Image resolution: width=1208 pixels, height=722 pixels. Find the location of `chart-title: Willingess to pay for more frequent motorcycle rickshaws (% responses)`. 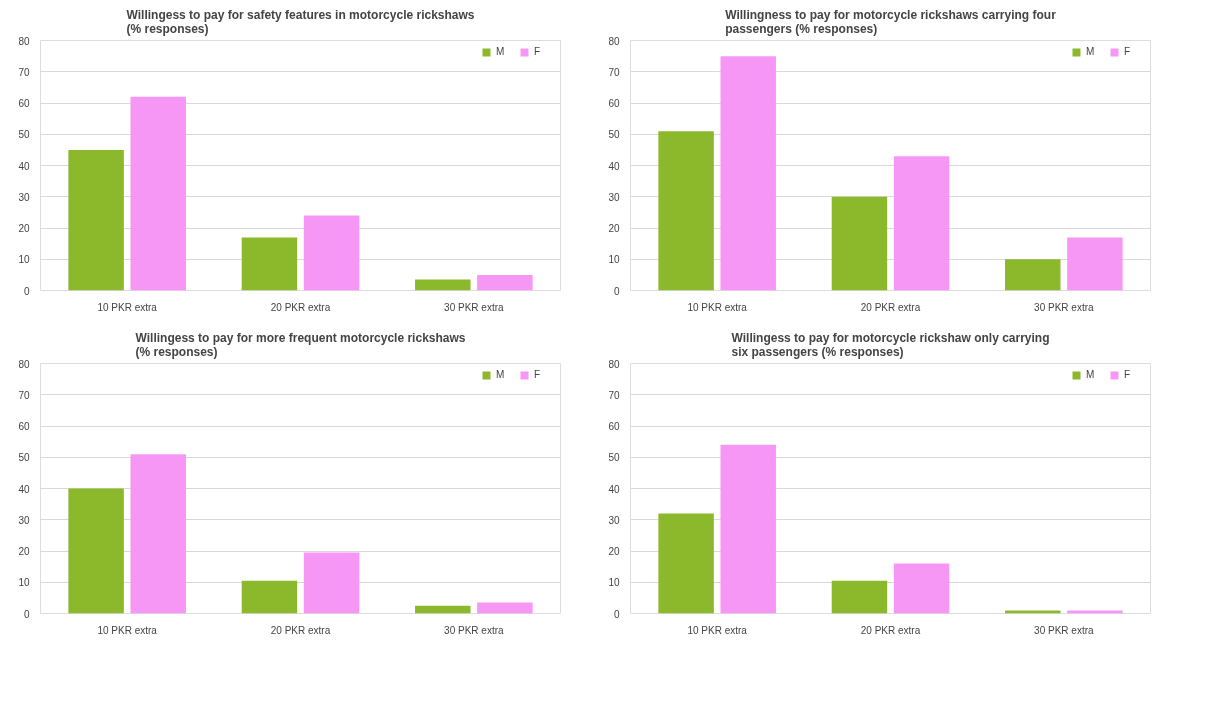

chart-title: Willingess to pay for more frequent motorcycle rickshaws (% responses) is located at coordinates (300, 344).